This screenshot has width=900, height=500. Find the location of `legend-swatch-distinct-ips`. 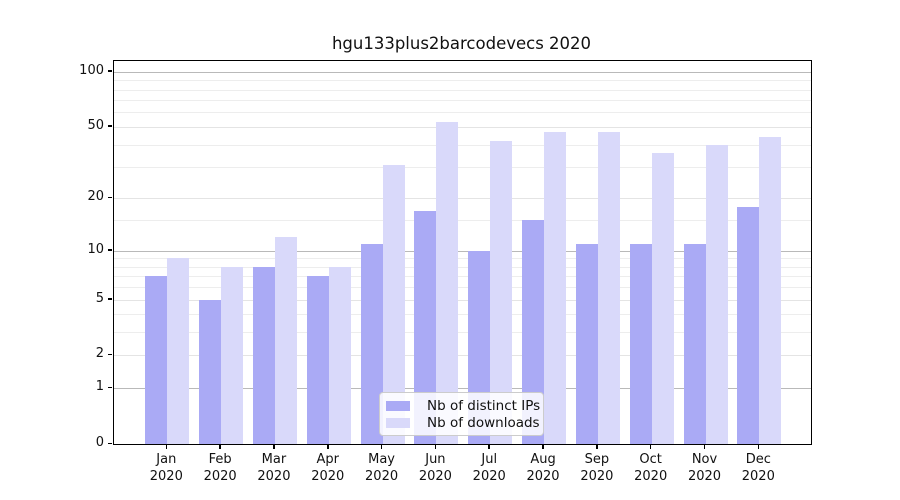

legend-swatch-distinct-ips is located at coordinates (398, 406).